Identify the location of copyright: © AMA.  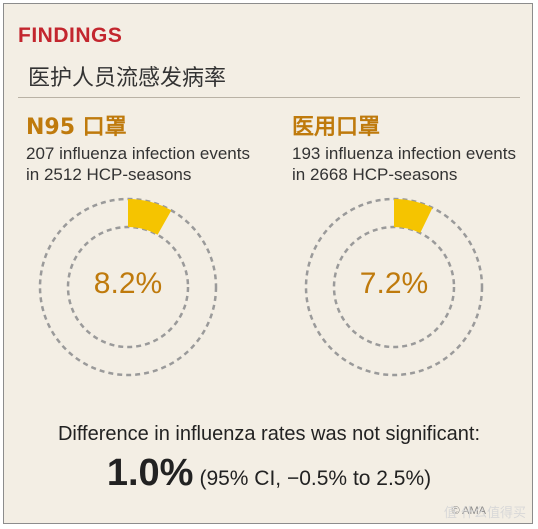
(468, 511).